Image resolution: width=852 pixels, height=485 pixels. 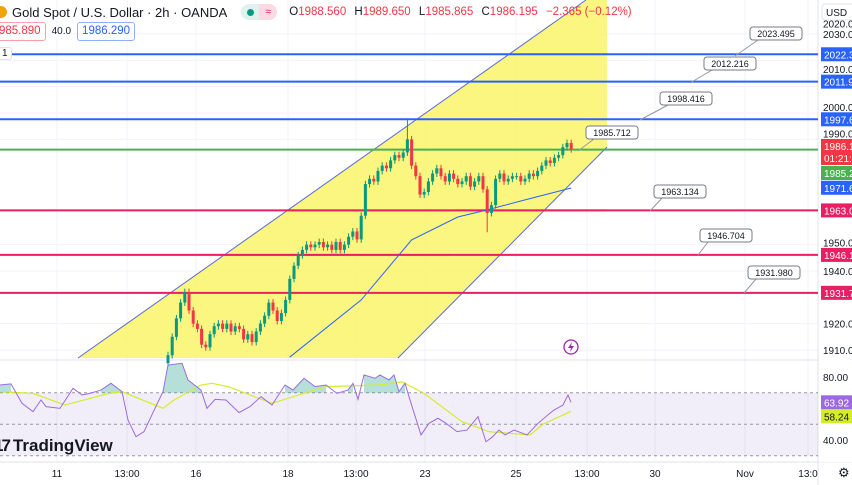 I want to click on moving-average, so click(x=430, y=272).